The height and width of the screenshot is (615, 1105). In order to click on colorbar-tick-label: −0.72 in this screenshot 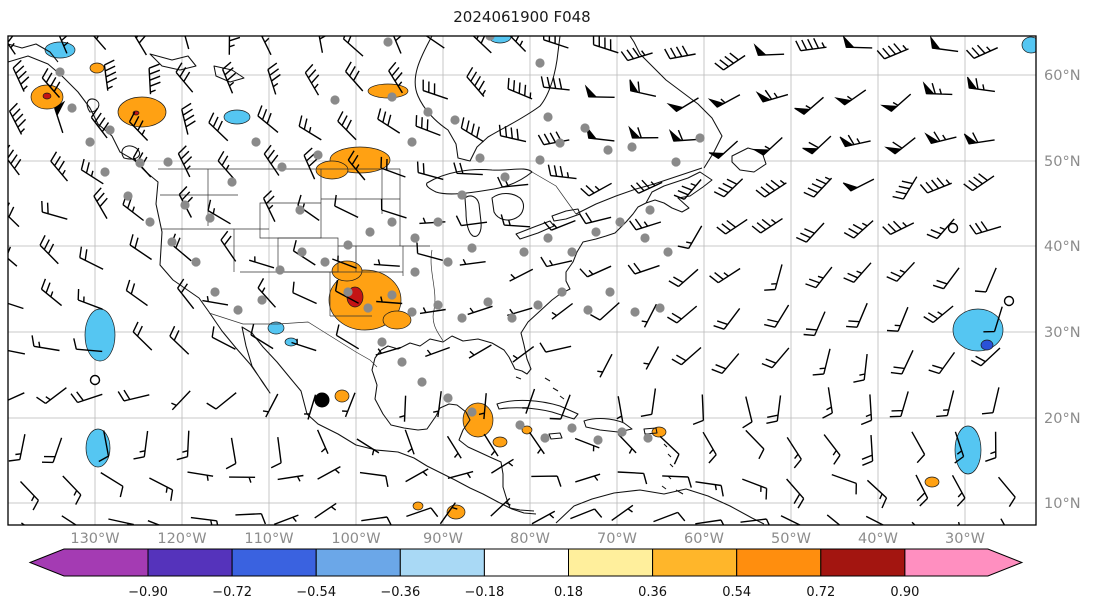, I will do `click(232, 592)`.